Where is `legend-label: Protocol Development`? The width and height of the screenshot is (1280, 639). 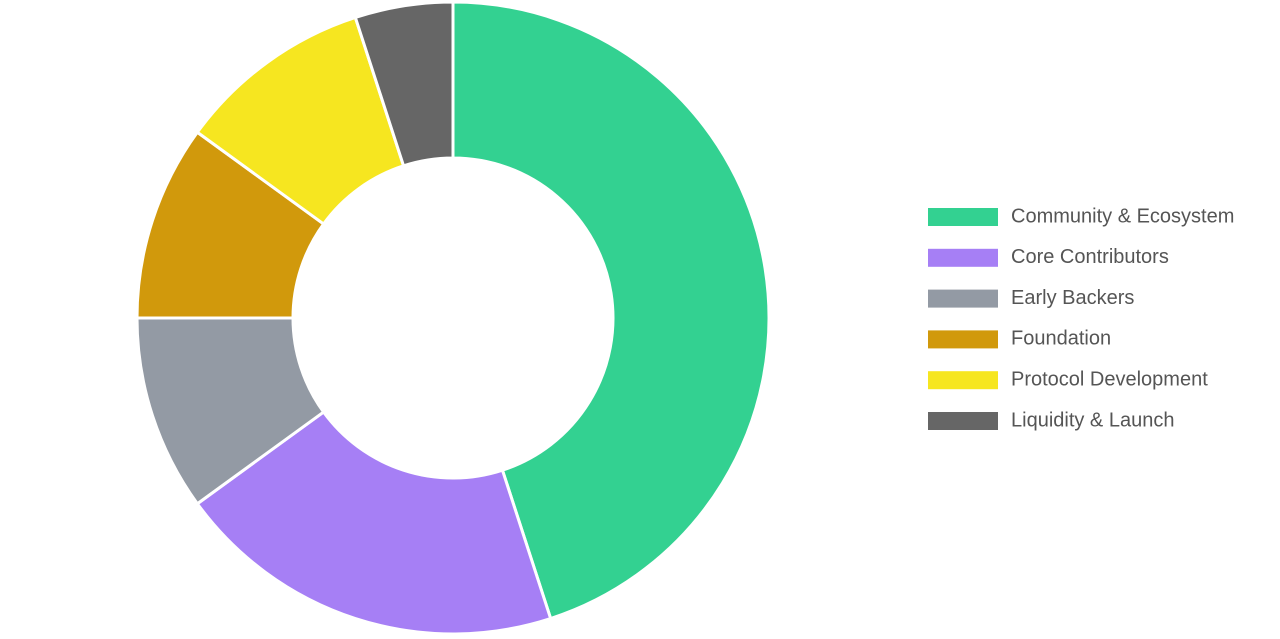
legend-label: Protocol Development is located at coordinates (1109, 379).